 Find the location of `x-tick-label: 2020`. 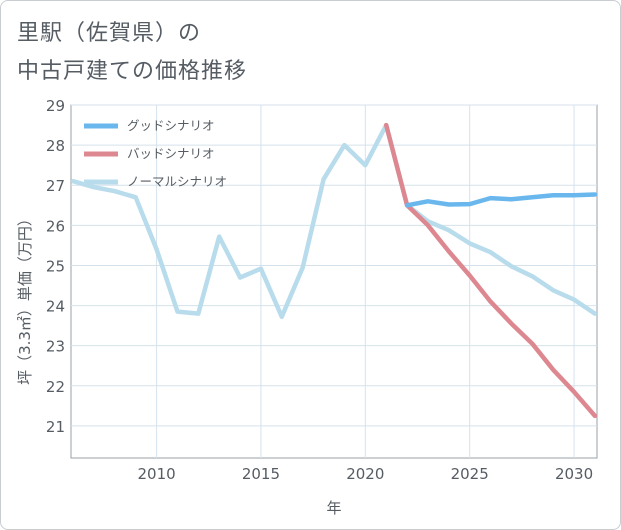

x-tick-label: 2020 is located at coordinates (365, 474).